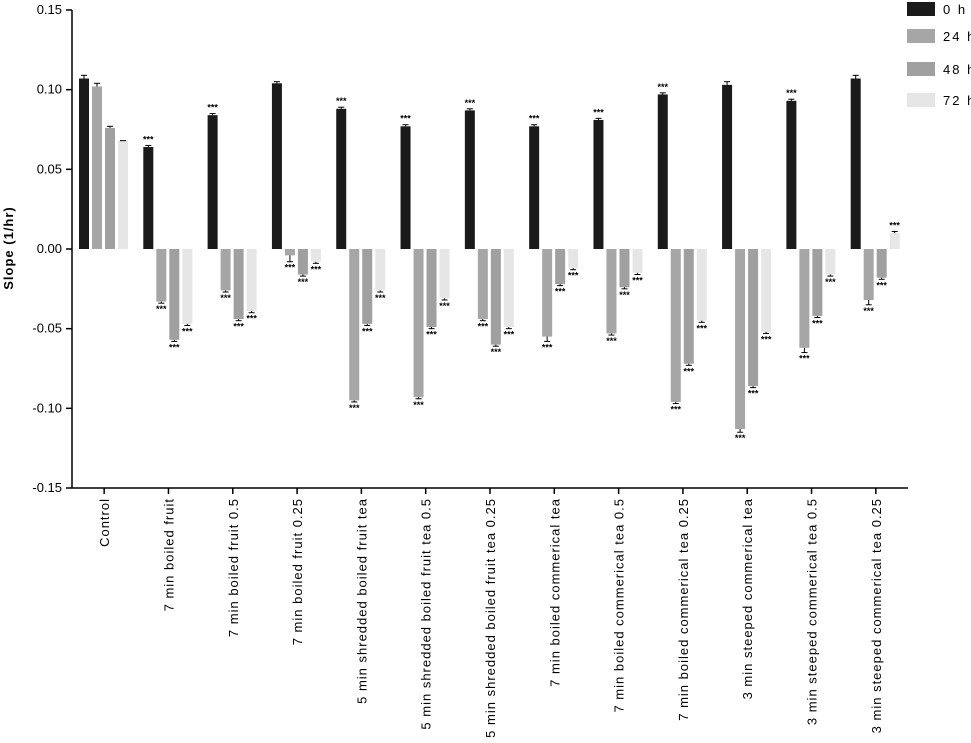 Image resolution: width=971 pixels, height=743 pixels. What do you see at coordinates (49, 168) in the screenshot?
I see `y-tick-label: 0.05` at bounding box center [49, 168].